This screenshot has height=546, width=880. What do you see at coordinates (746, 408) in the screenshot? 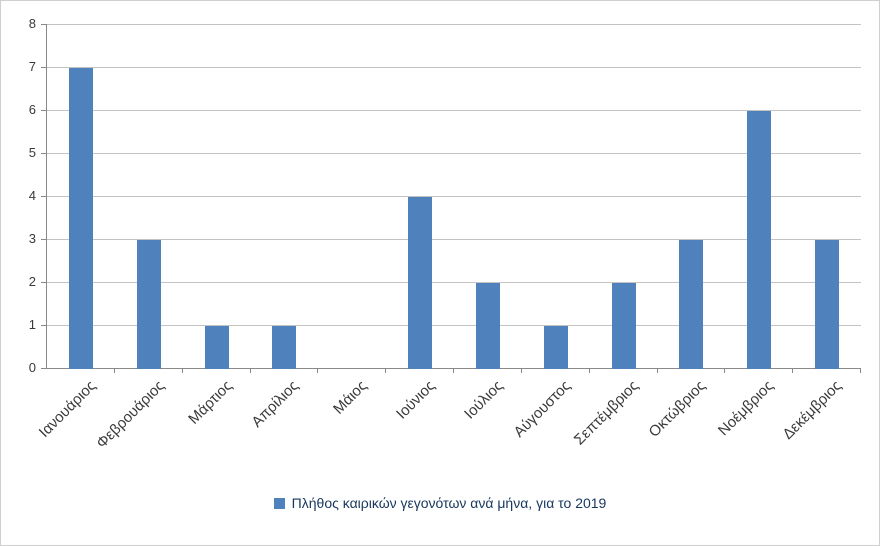
I see `x-axis-tick-label: Νοέμβριος` at bounding box center [746, 408].